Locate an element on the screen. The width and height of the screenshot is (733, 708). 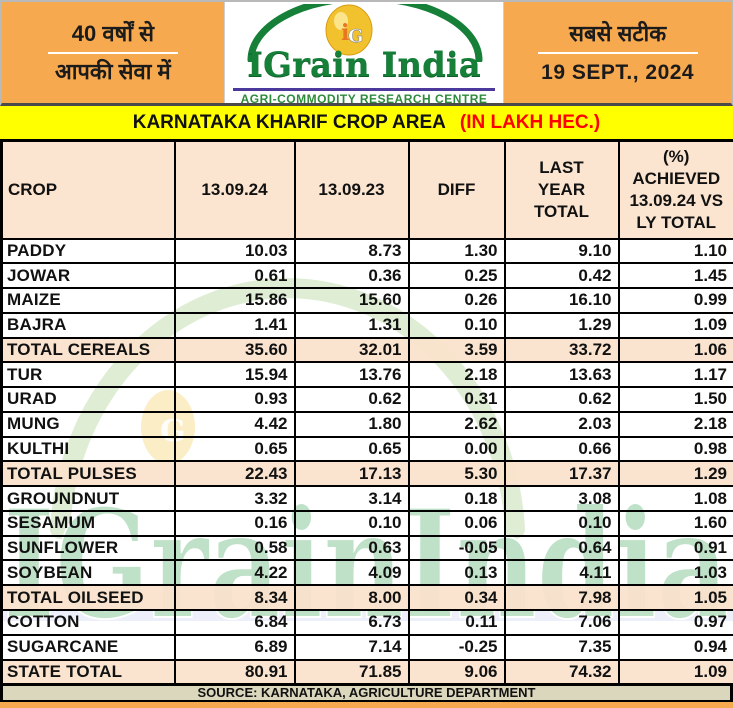
crop-row: SESAMUM 0.16 0.10 0.06 0.10 1.60 is located at coordinates (366, 523).